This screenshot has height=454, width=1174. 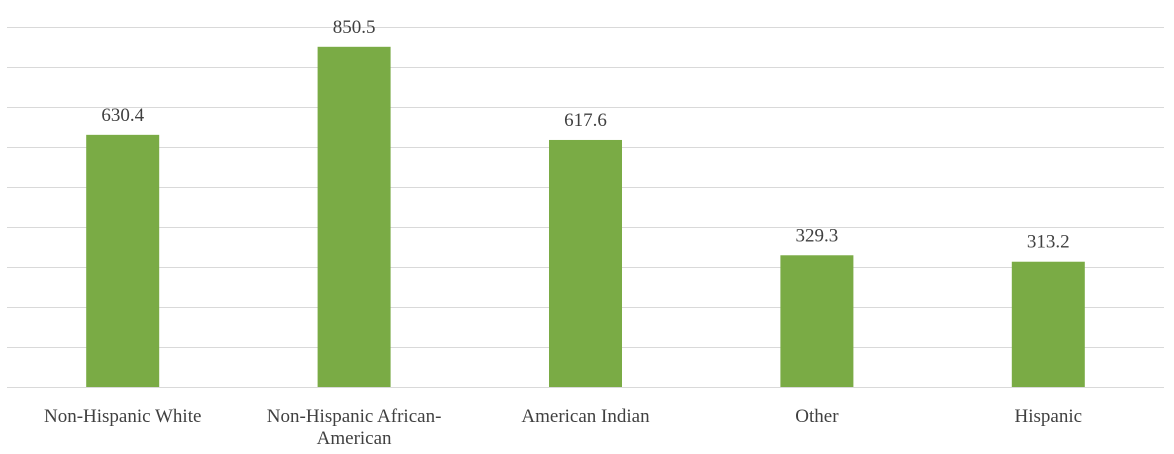 I want to click on category-label: American, so click(x=354, y=438).